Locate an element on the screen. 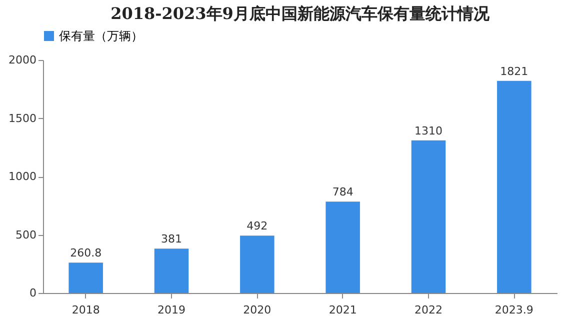  data-label: 492 is located at coordinates (257, 226).